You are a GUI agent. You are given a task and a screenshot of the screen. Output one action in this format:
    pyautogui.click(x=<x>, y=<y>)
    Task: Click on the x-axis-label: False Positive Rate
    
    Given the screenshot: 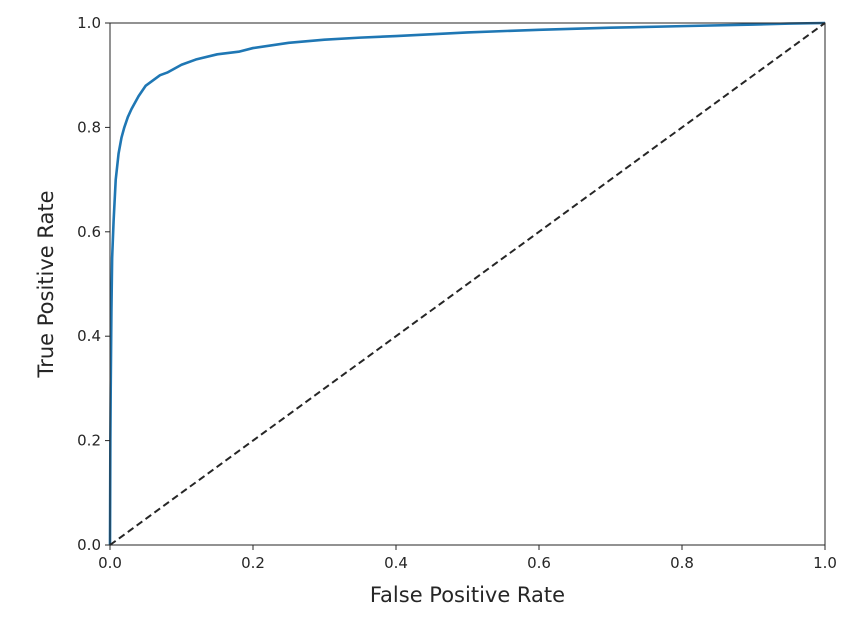 What is the action you would take?
    pyautogui.click(x=467, y=595)
    